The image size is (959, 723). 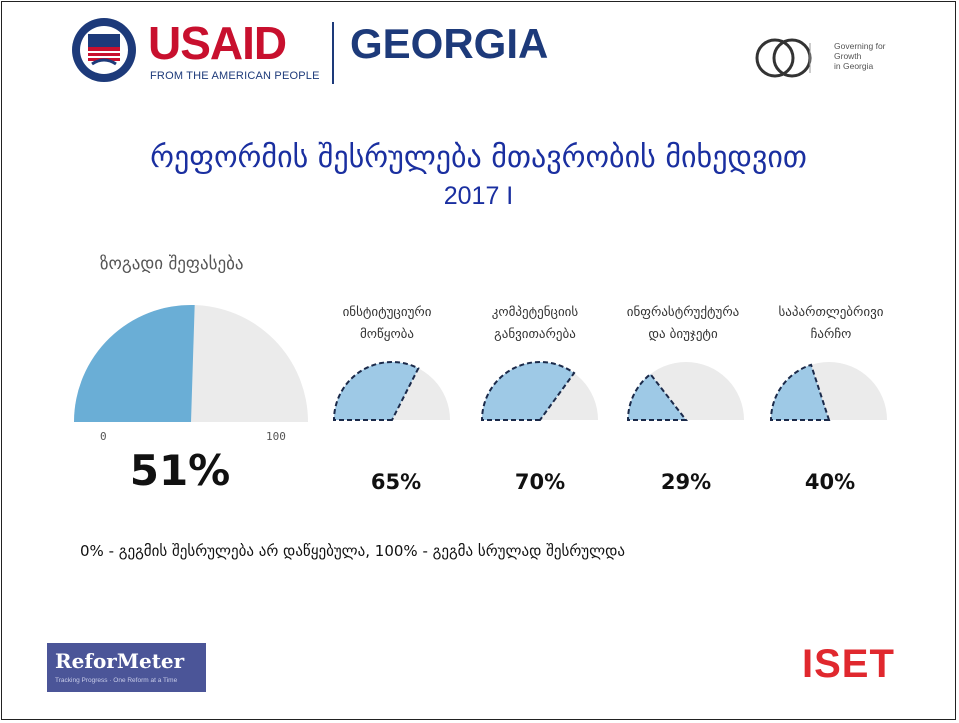 I want to click on category-label-line: საპართლებრივი, so click(x=831, y=312).